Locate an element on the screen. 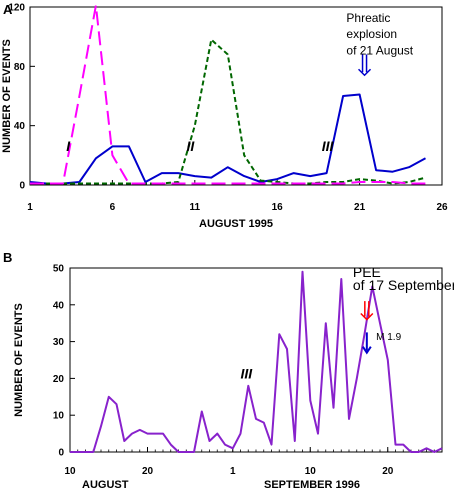  panel-a-arrows is located at coordinates (365, 65).